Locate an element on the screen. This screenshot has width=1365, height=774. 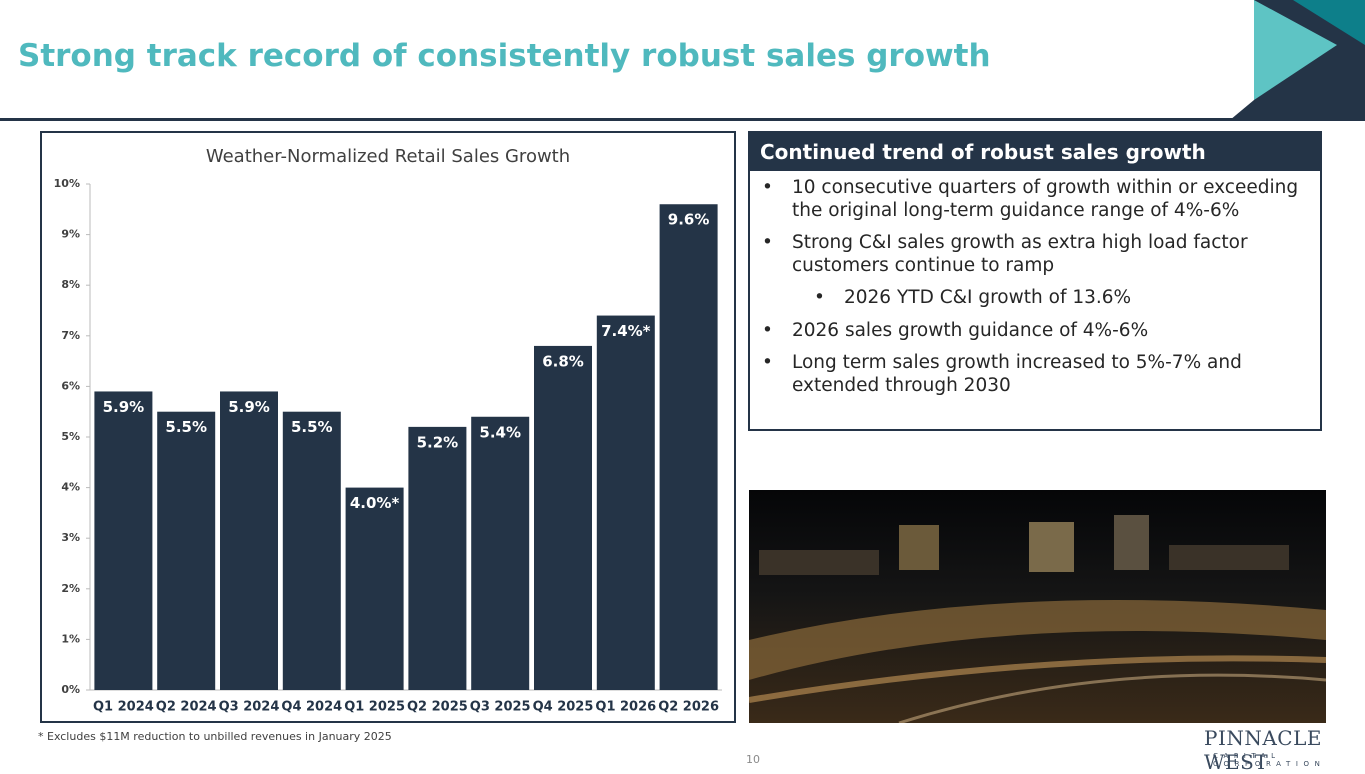
y-tick-label: 10% is located at coordinates (67, 183).